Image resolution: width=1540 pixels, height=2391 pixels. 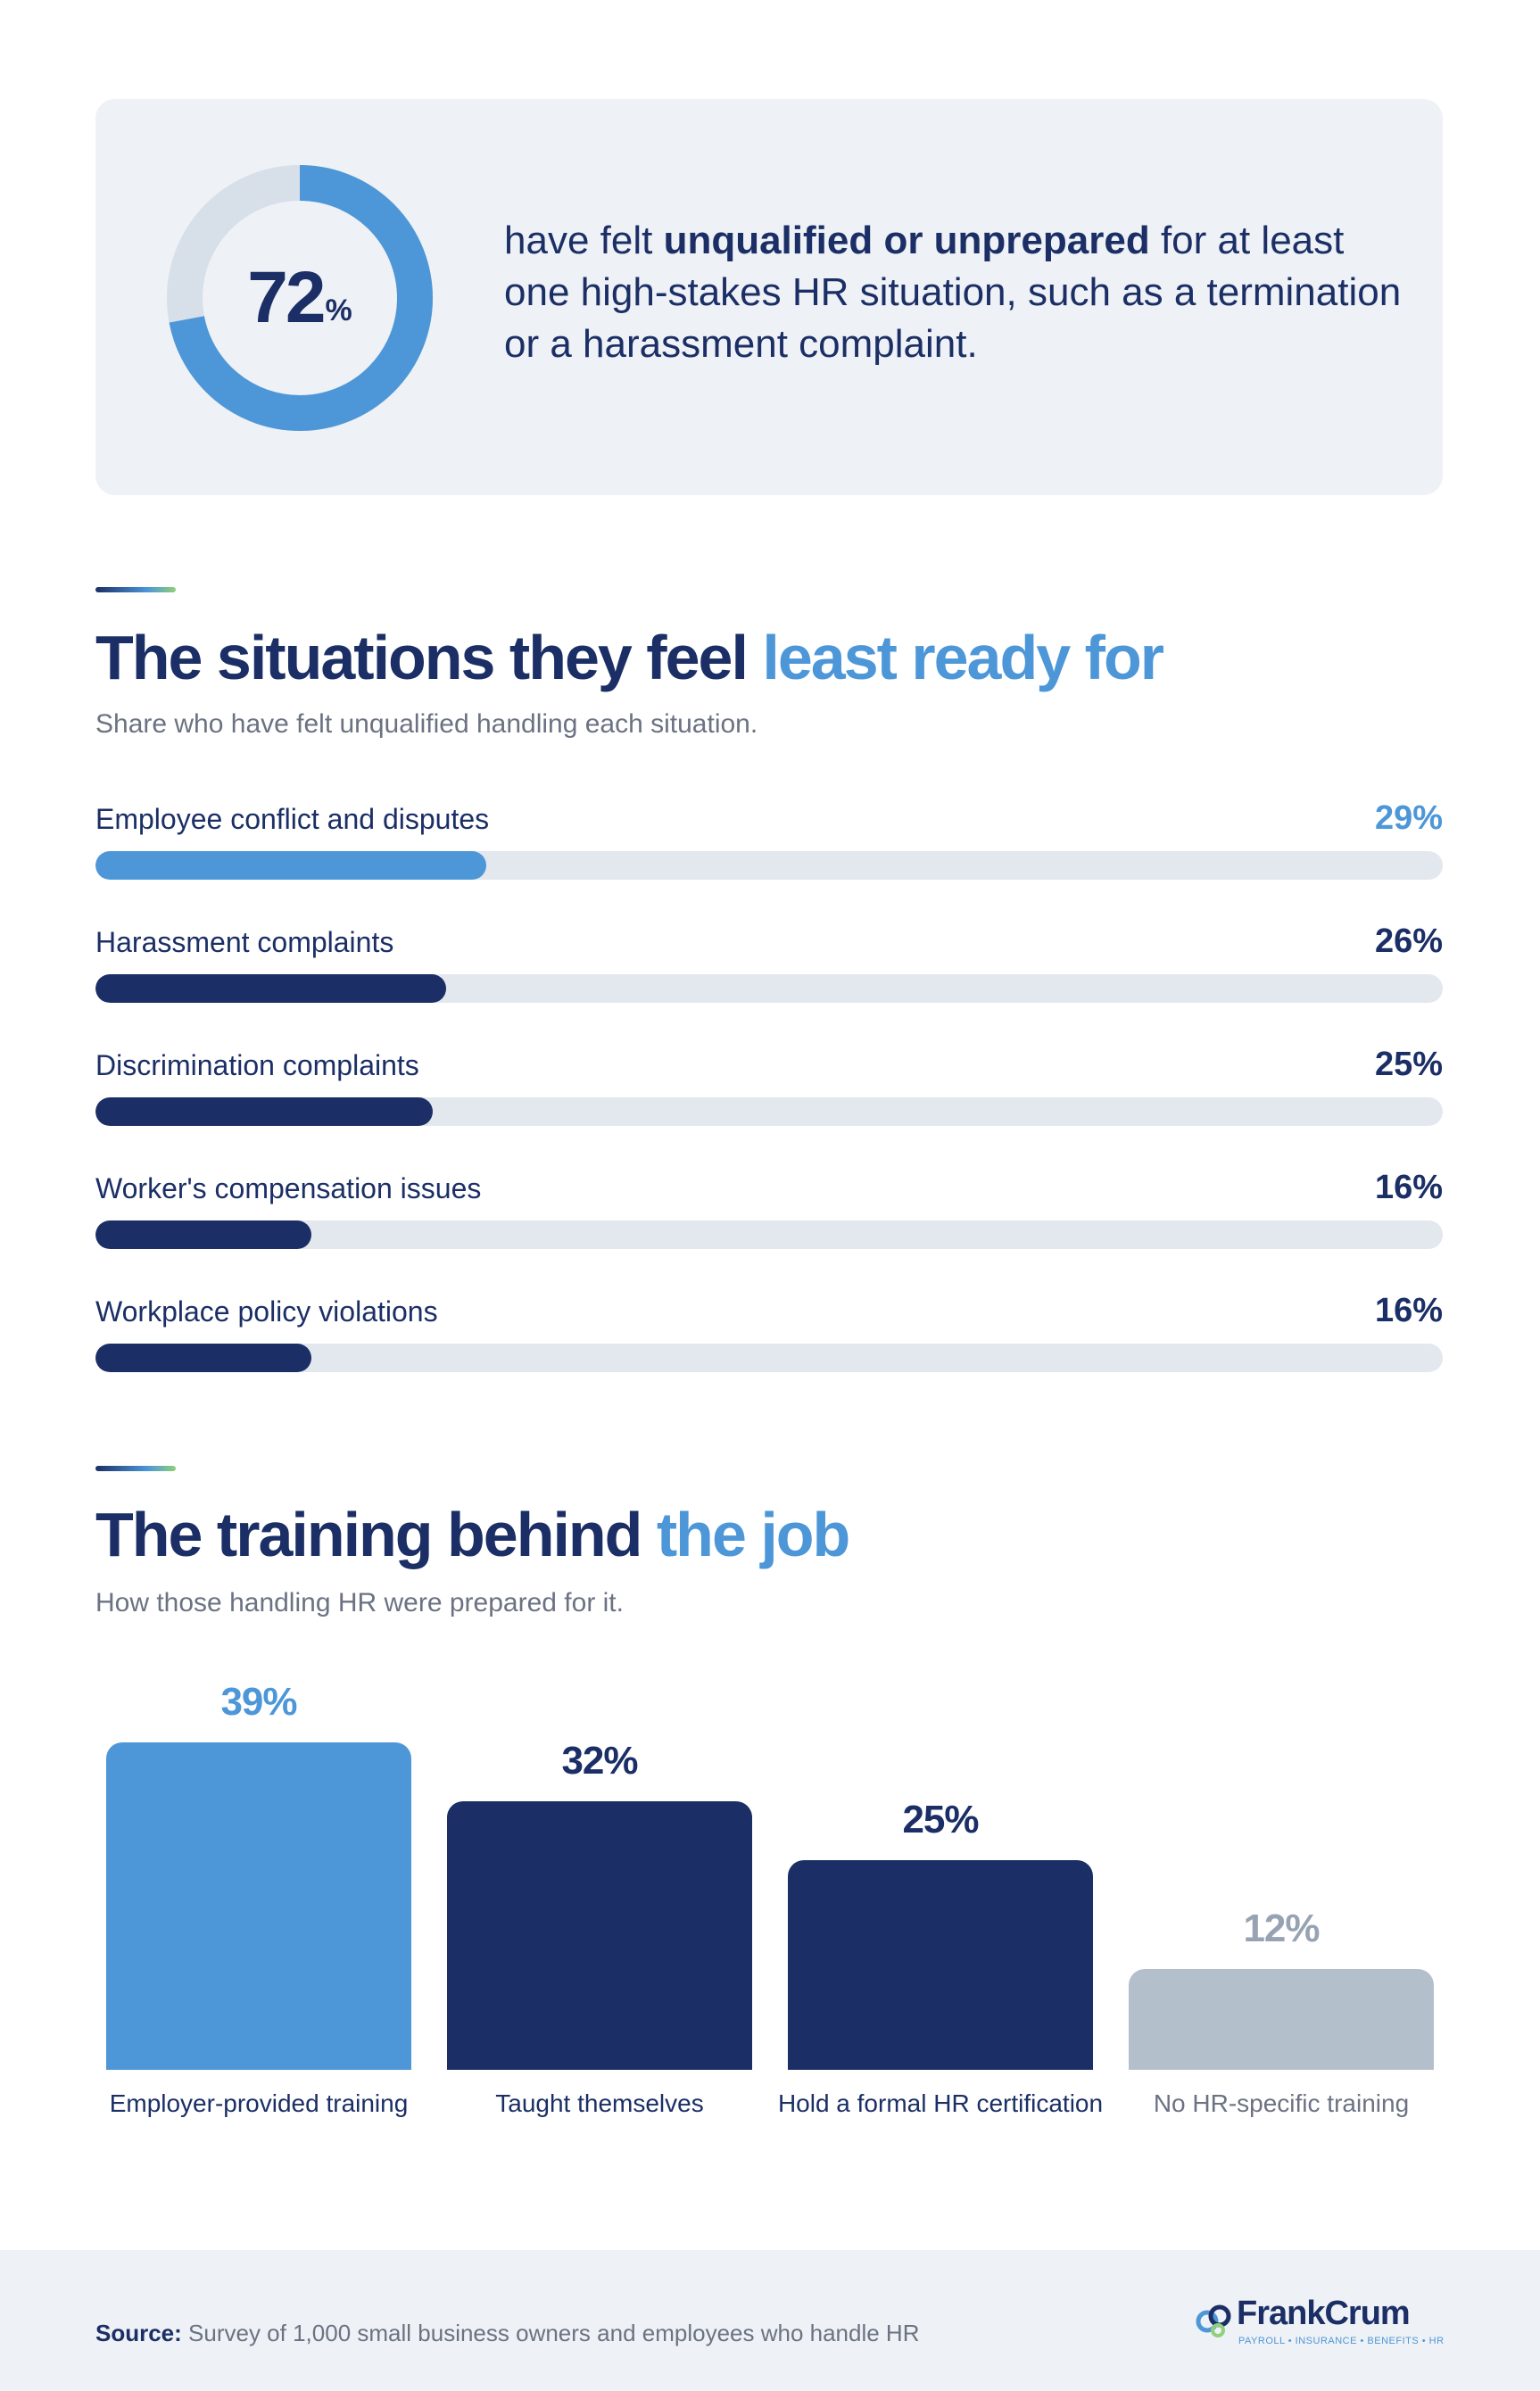 What do you see at coordinates (1409, 1065) in the screenshot?
I see `hbar-value-label: 25%` at bounding box center [1409, 1065].